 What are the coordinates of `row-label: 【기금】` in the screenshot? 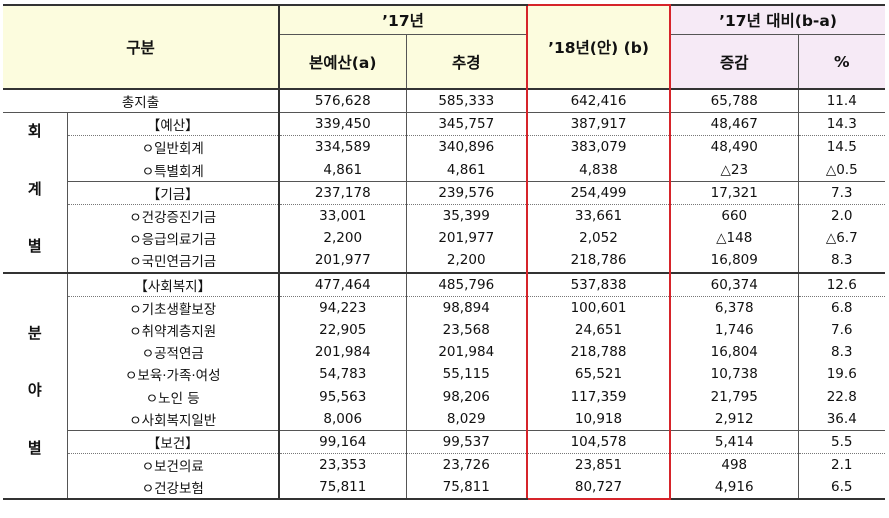 It's located at (173, 192).